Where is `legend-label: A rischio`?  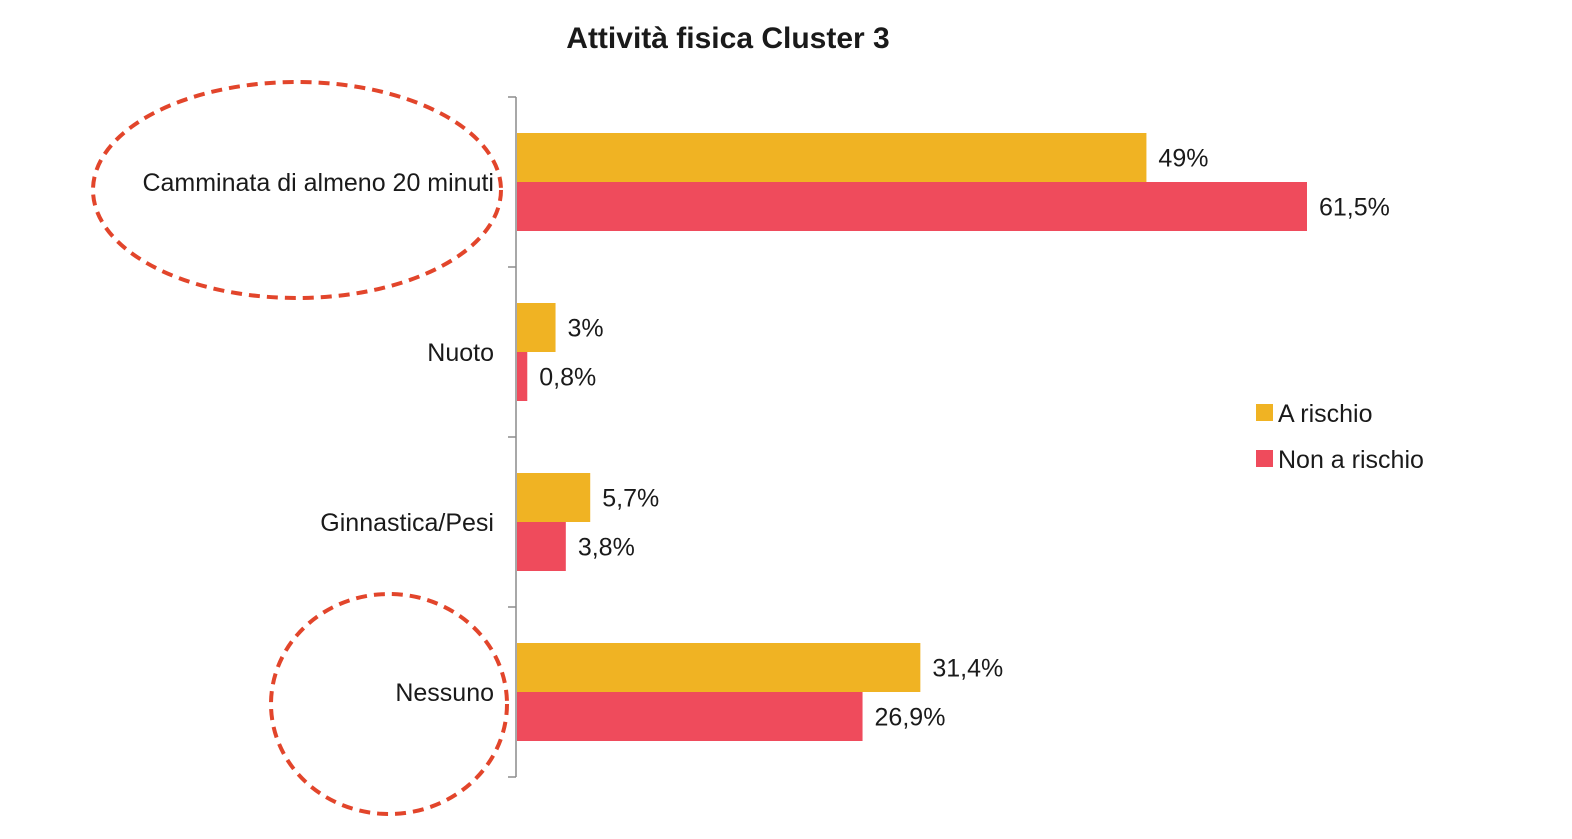
legend-label: A rischio is located at coordinates (1325, 414).